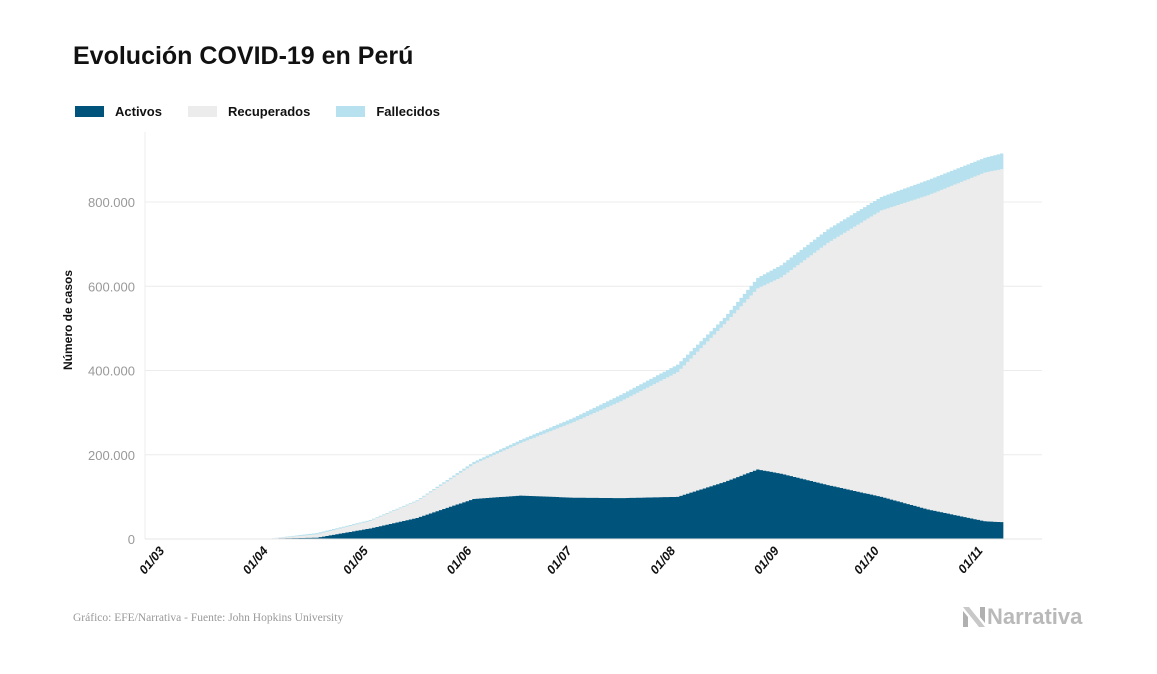  What do you see at coordinates (560, 560) in the screenshot?
I see `x-tick-label: 01/07` at bounding box center [560, 560].